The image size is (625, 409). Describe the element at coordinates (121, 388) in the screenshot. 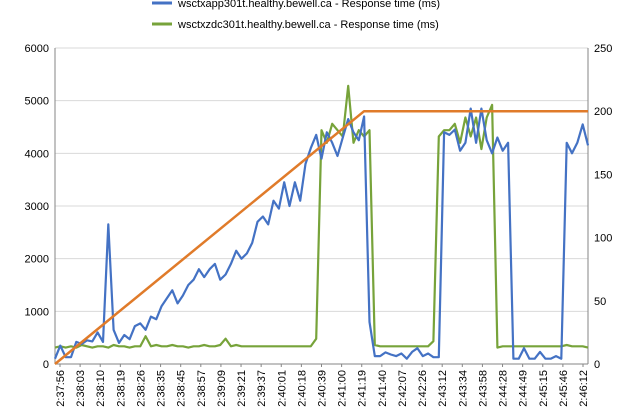

I see `x-tick-label: 2:38:19` at that location.